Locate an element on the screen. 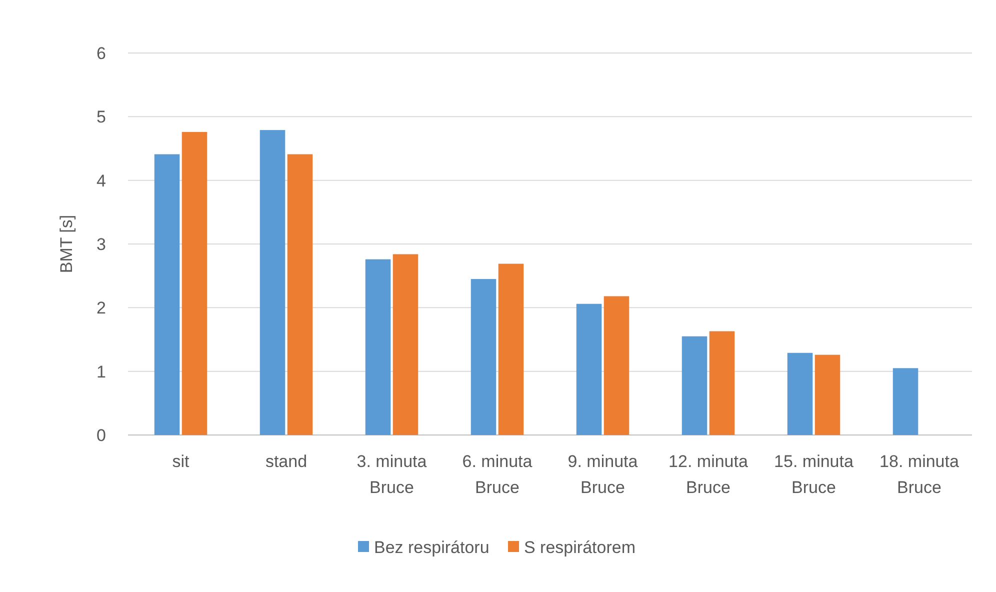 Image resolution: width=996 pixels, height=592 pixels. y-tick-label: 6 is located at coordinates (101, 53).